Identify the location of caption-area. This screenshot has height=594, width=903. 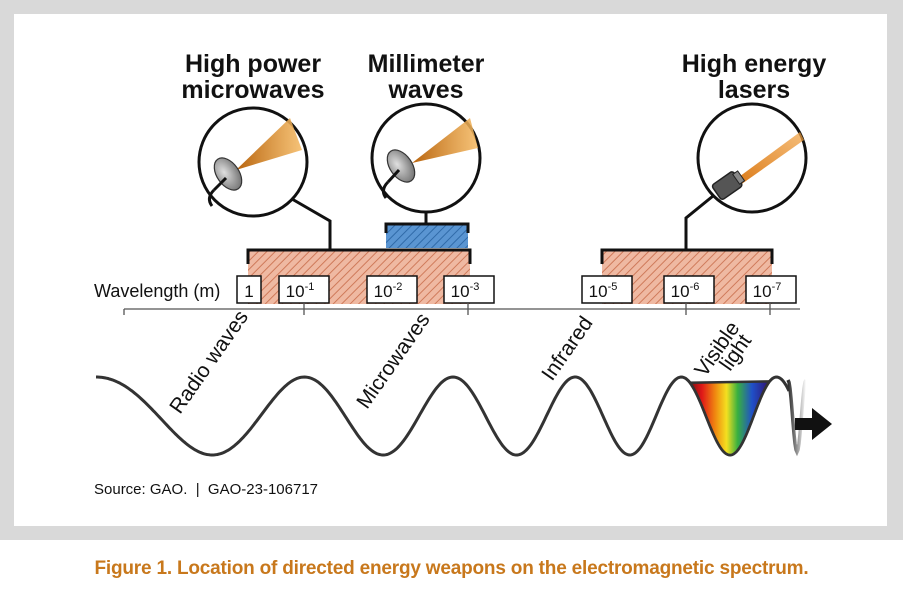
(451, 567).